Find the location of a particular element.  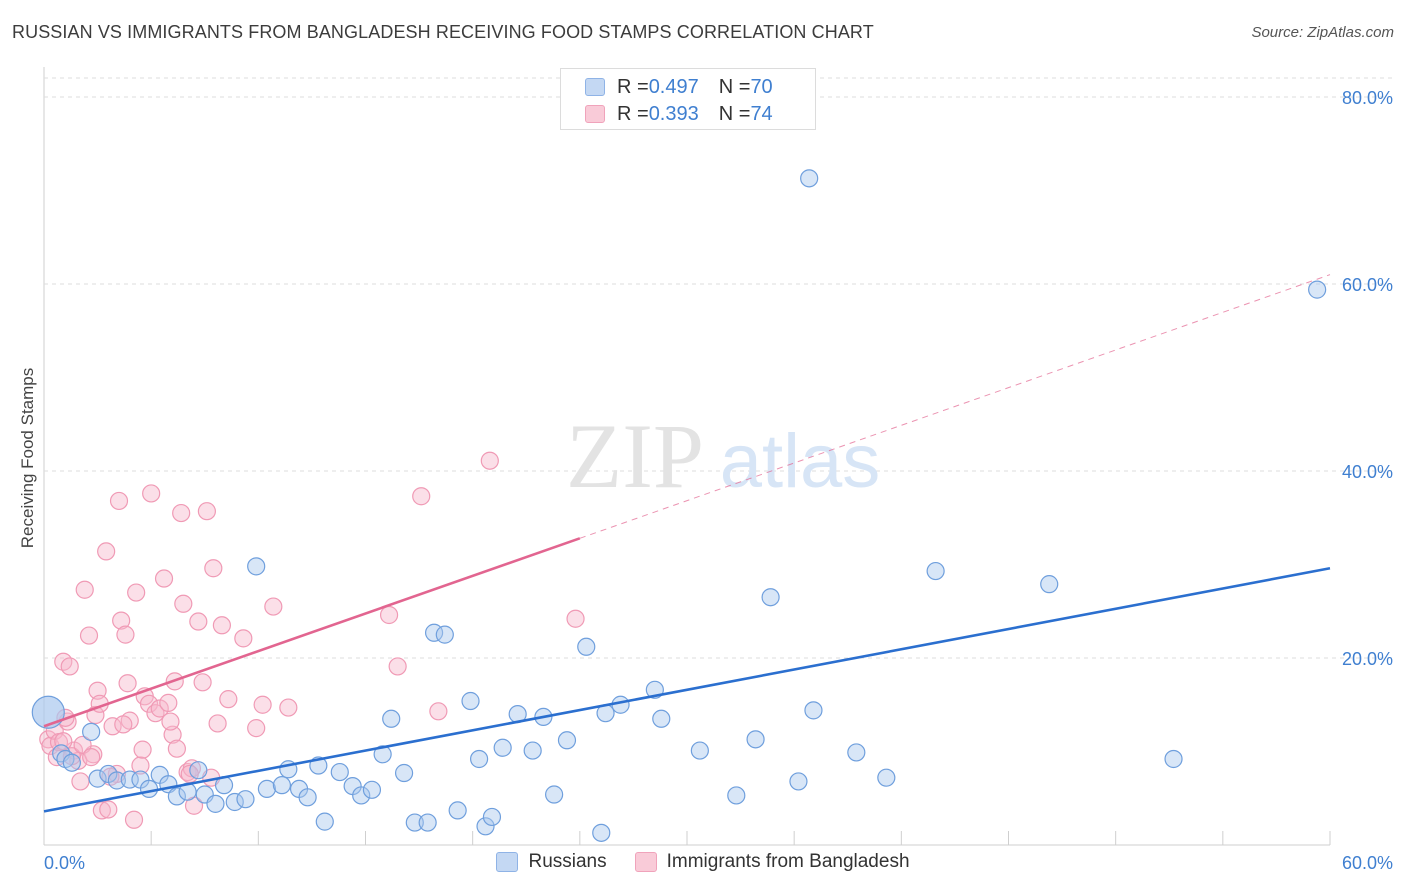

y-tick-label: 80.0% is located at coordinates (1367, 98).